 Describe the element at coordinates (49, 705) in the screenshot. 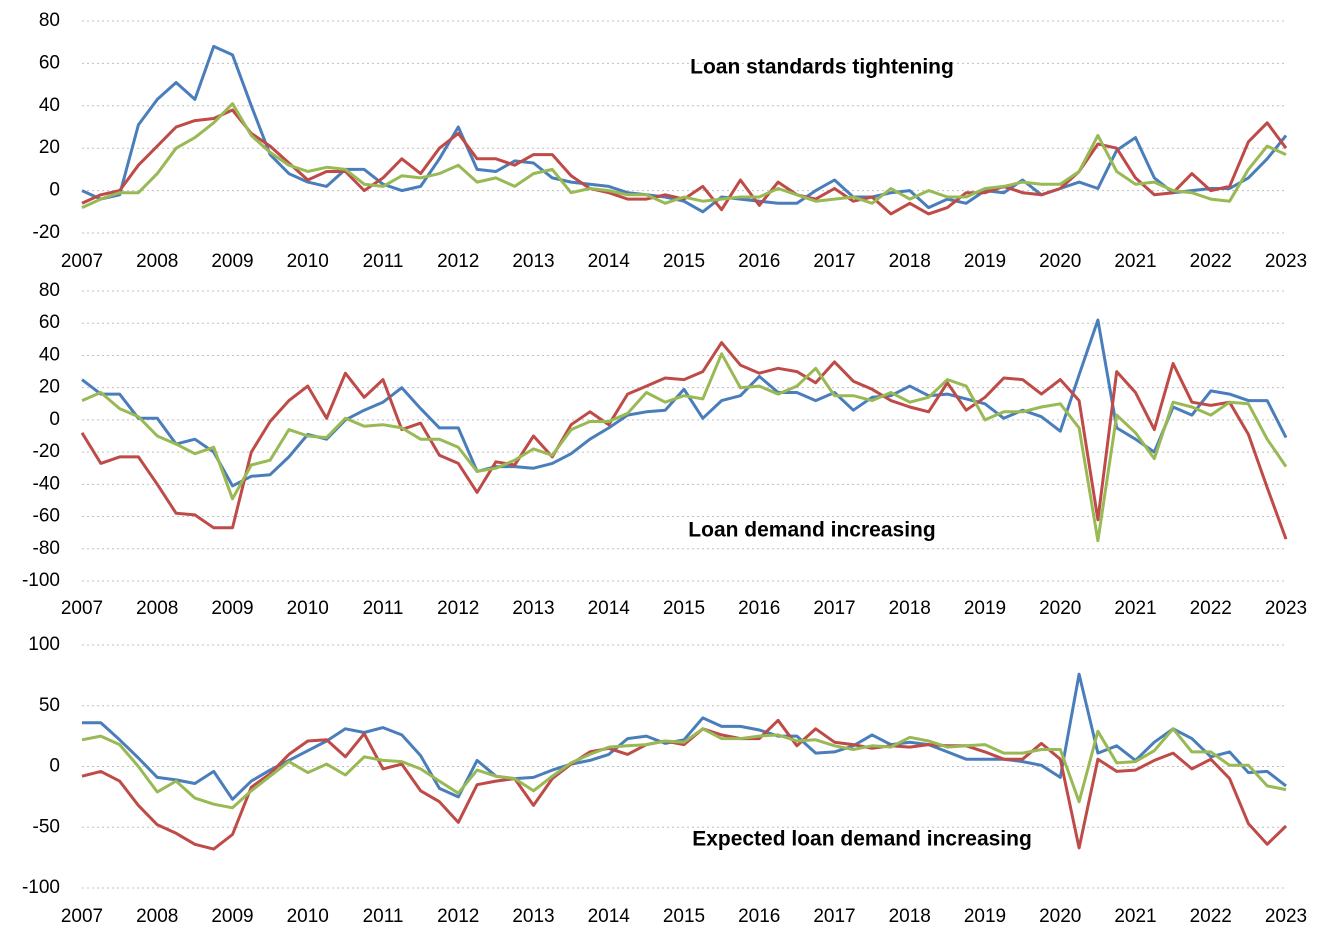

I see `y-tick-label: 50` at that location.